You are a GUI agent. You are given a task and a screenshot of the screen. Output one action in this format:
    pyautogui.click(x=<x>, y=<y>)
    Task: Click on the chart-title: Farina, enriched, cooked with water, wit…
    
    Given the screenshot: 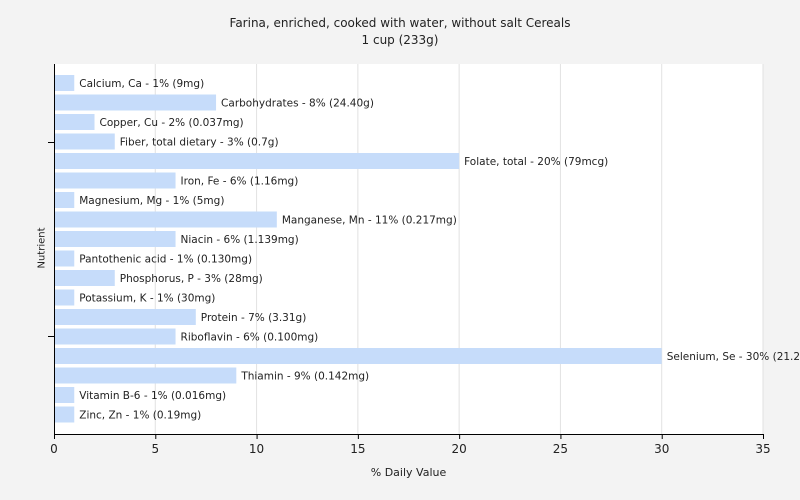 What is the action you would take?
    pyautogui.click(x=400, y=23)
    